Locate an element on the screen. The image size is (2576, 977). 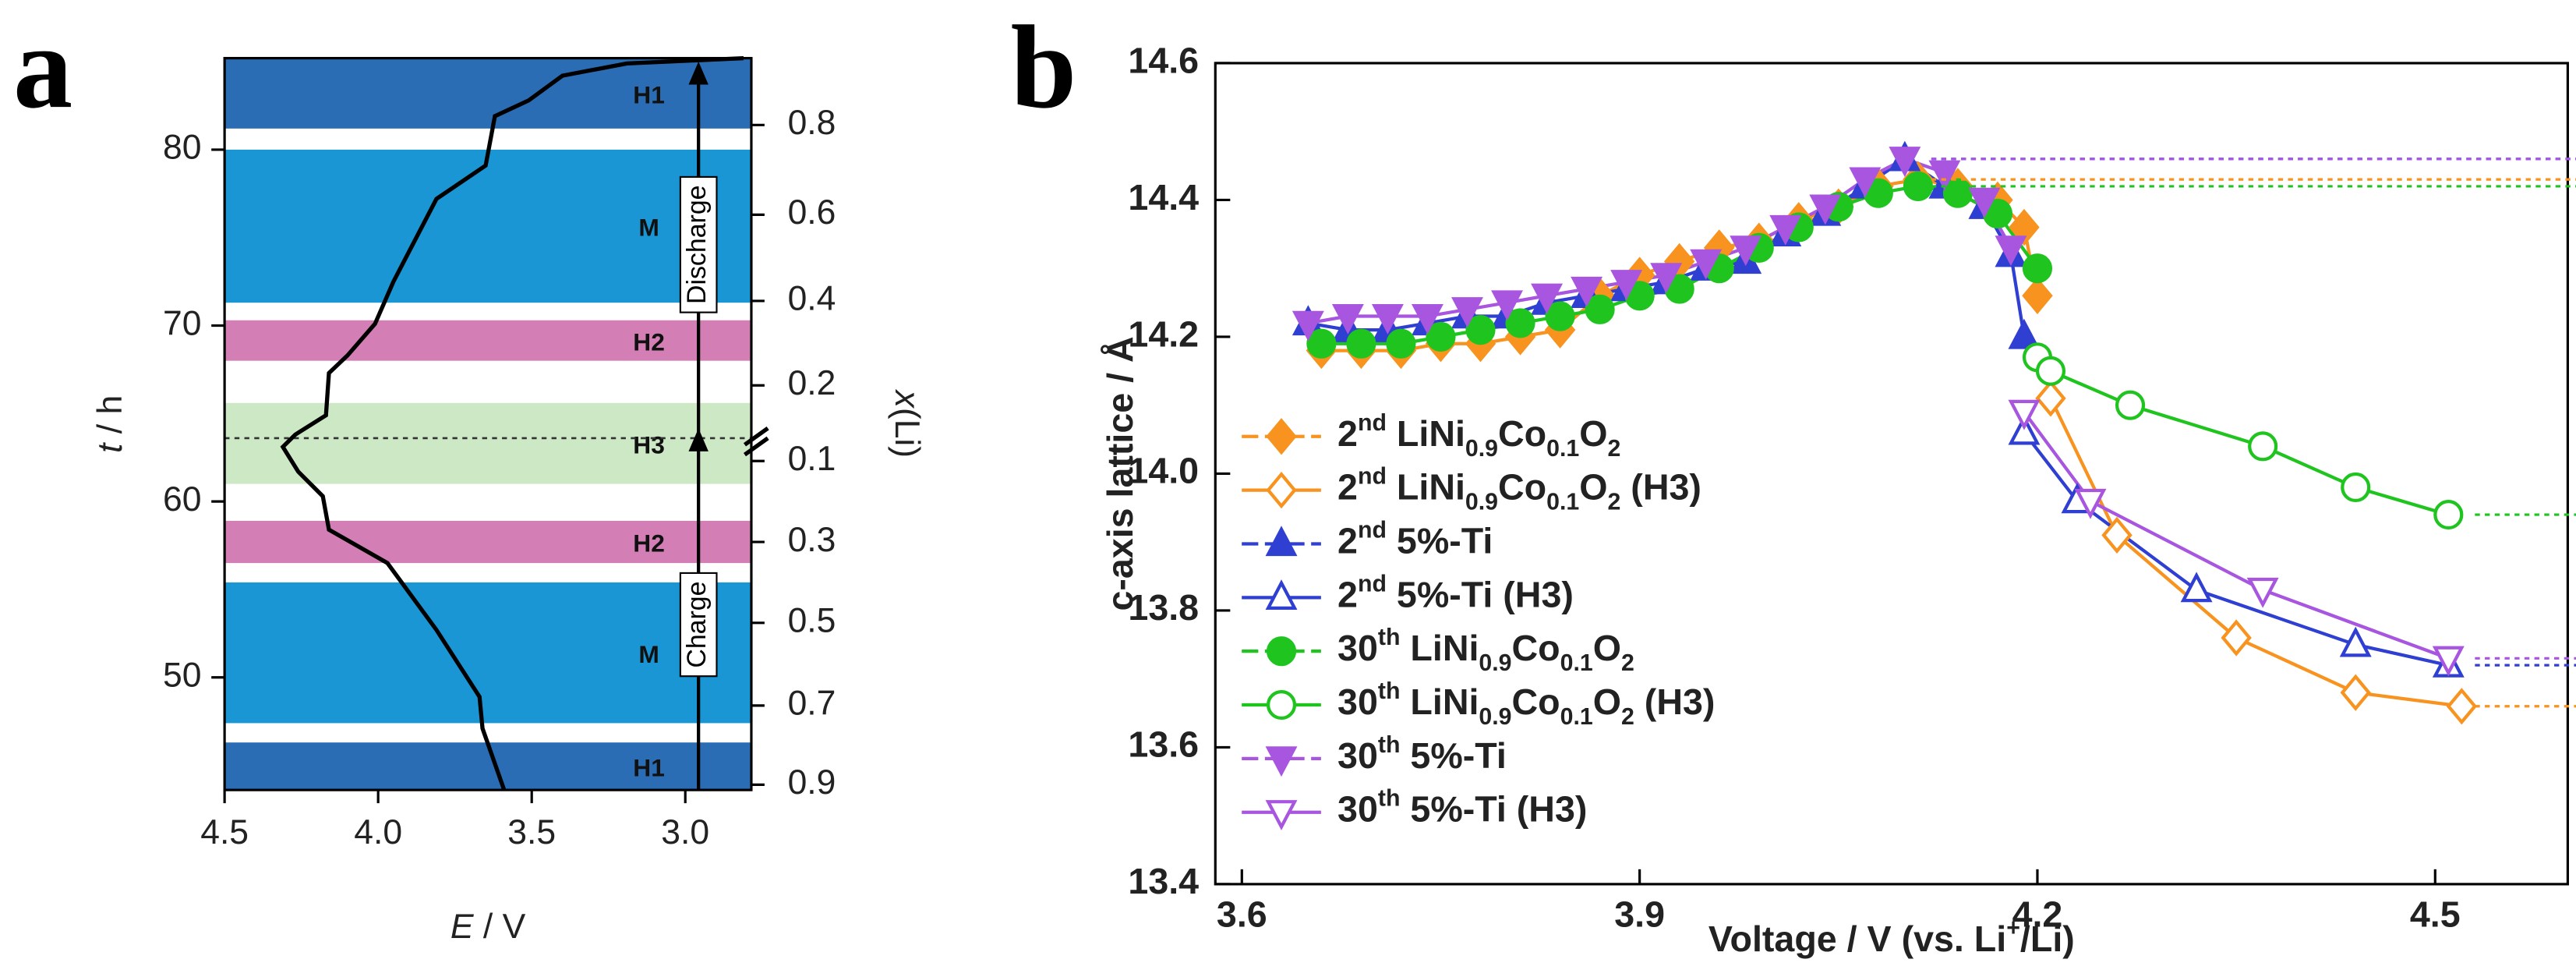
text-part: / V is located at coordinates (500, 927).